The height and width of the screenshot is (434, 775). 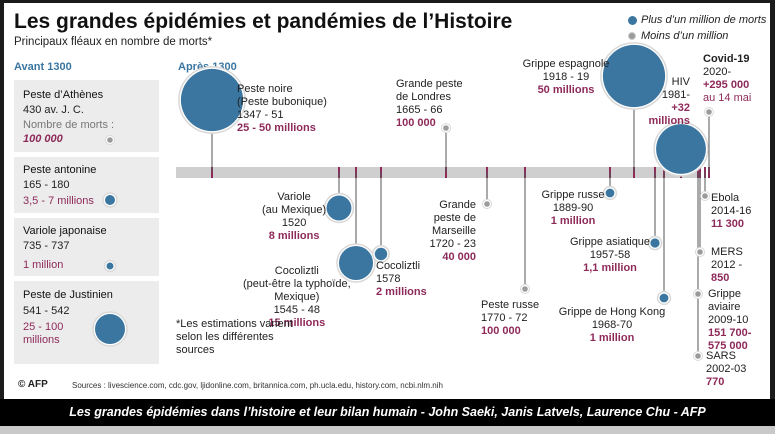 What do you see at coordinates (566, 77) in the screenshot?
I see `label-grippe-espagnole: Grippe espagnole 1918 - 19 50 millions` at bounding box center [566, 77].